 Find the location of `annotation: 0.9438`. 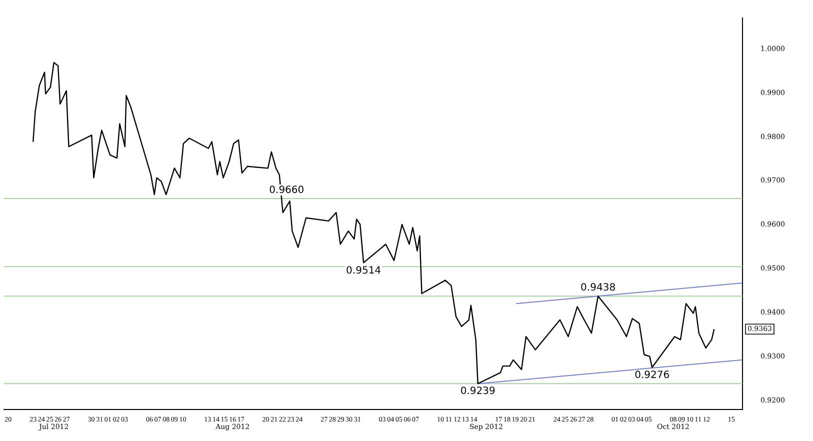

annotation: 0.9438 is located at coordinates (598, 288).